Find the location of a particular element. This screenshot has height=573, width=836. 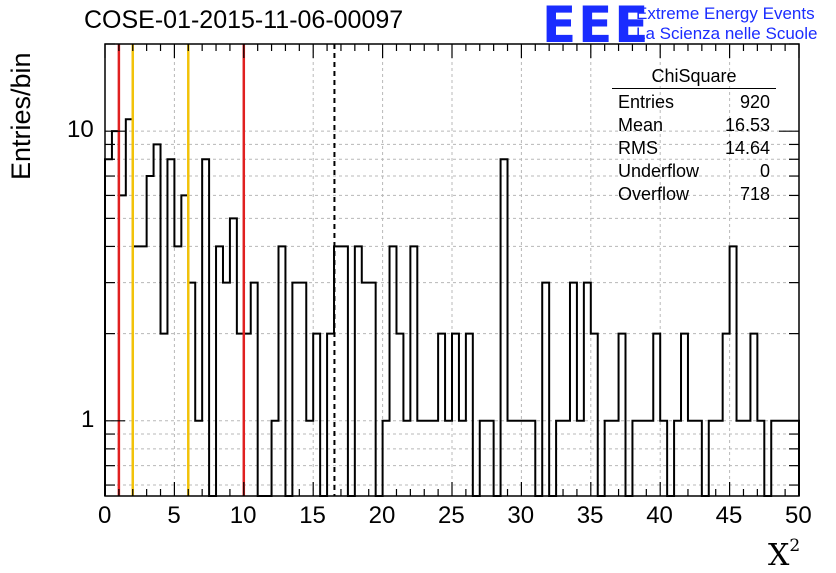

stats-row-underflow: Underflow 0 is located at coordinates (694, 171).